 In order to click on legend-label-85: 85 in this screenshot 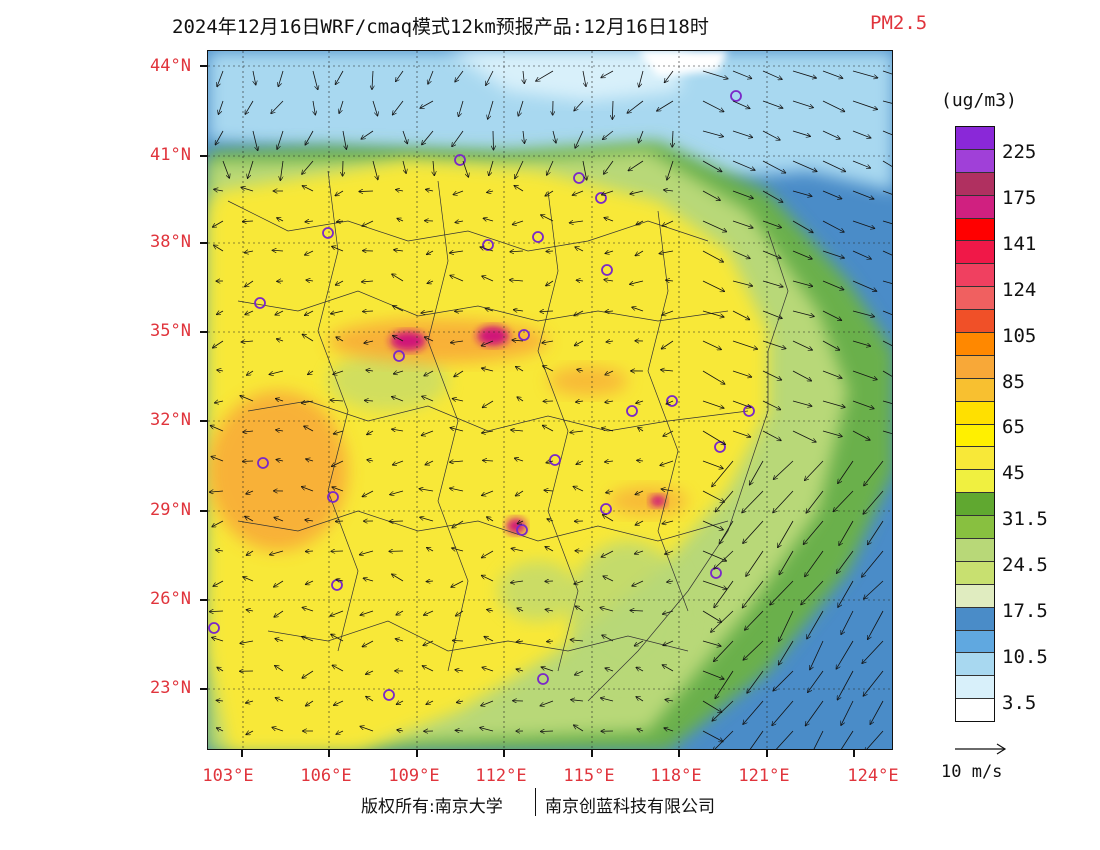, I will do `click(1013, 382)`.